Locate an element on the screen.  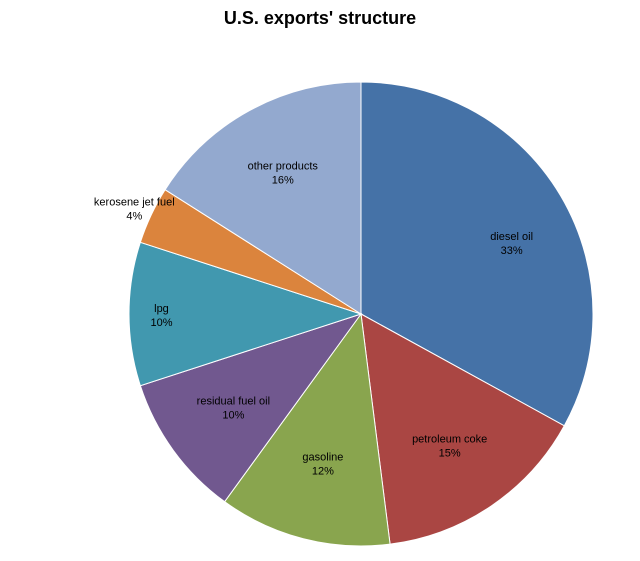
slice-label-name: gasoline is located at coordinates (322, 457).